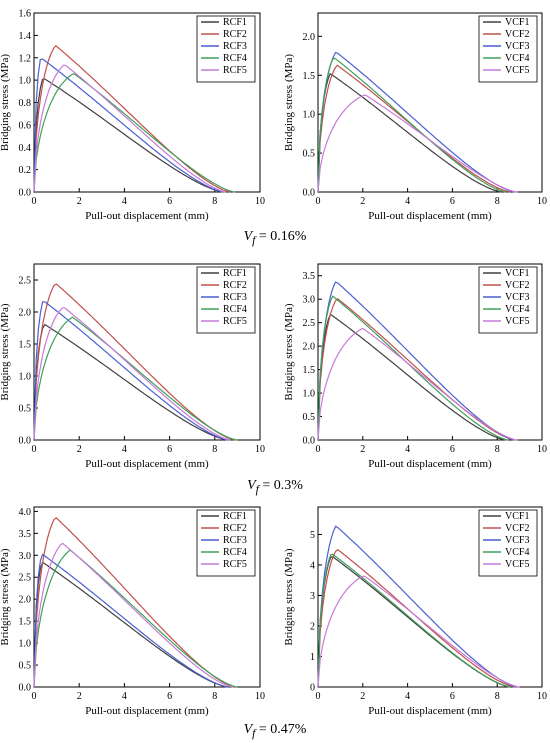 The width and height of the screenshot is (550, 743). I want to click on y-tick-label: 1.4, so click(25, 36).